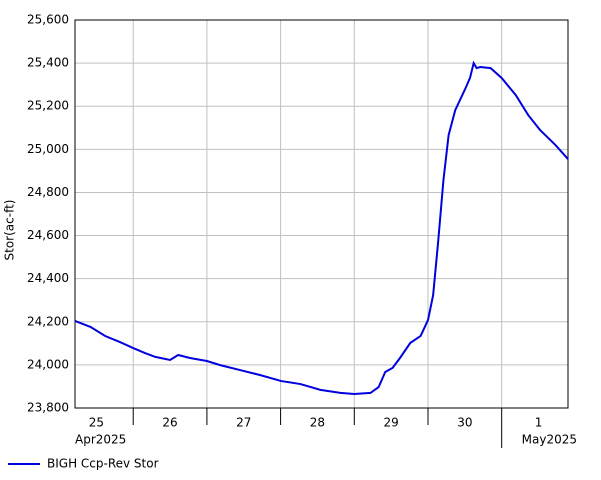  I want to click on y-tick-label: 24,200, so click(48, 321).